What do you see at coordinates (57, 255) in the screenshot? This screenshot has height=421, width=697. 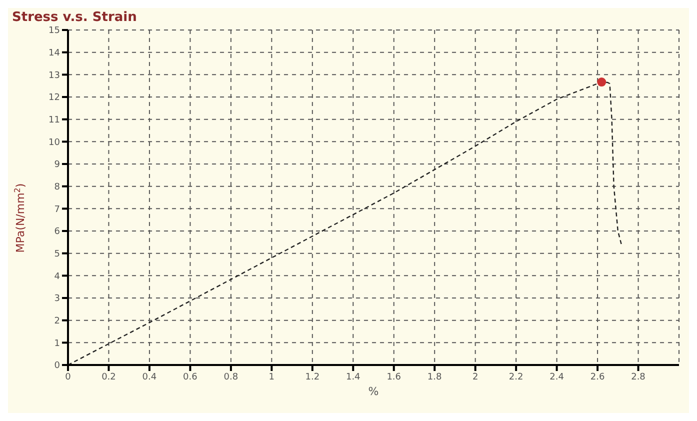 I see `y-tick-label: 5` at bounding box center [57, 255].